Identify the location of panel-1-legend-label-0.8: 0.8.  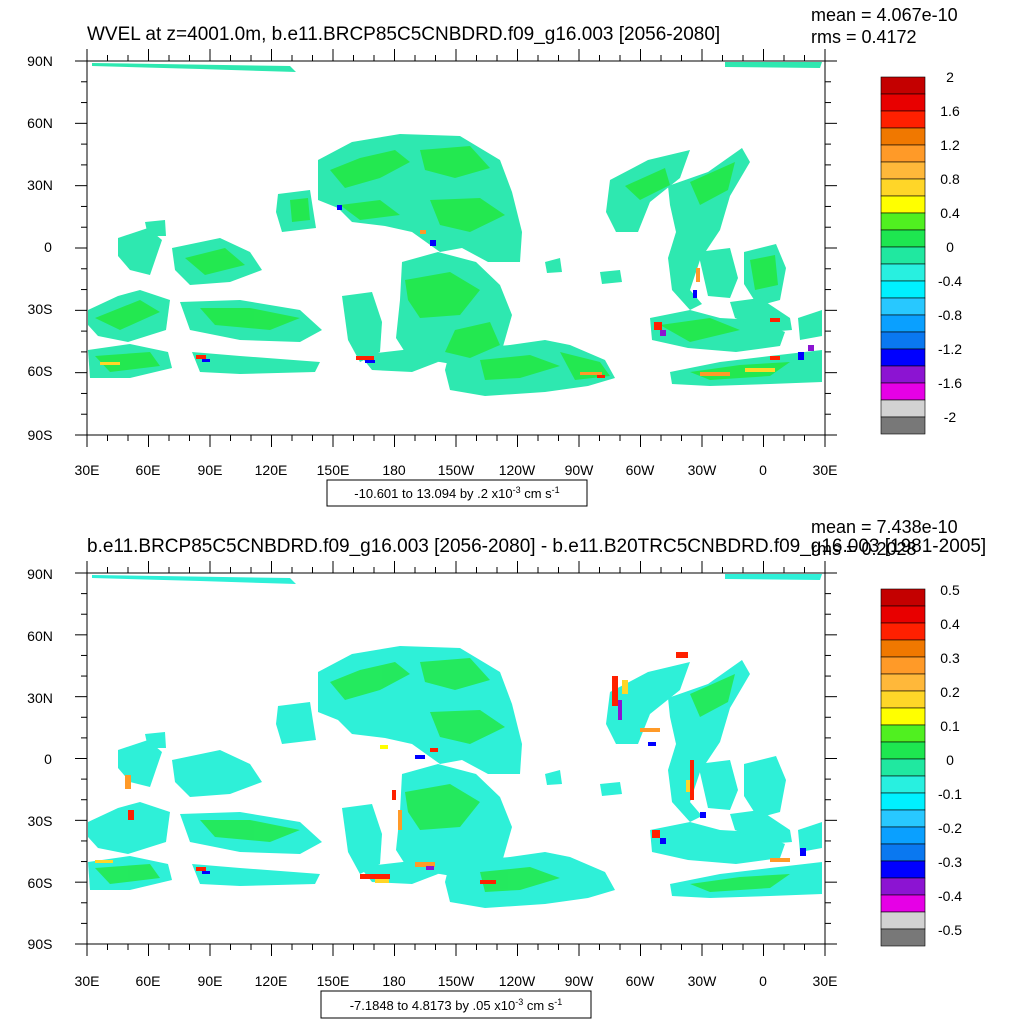
(950, 179).